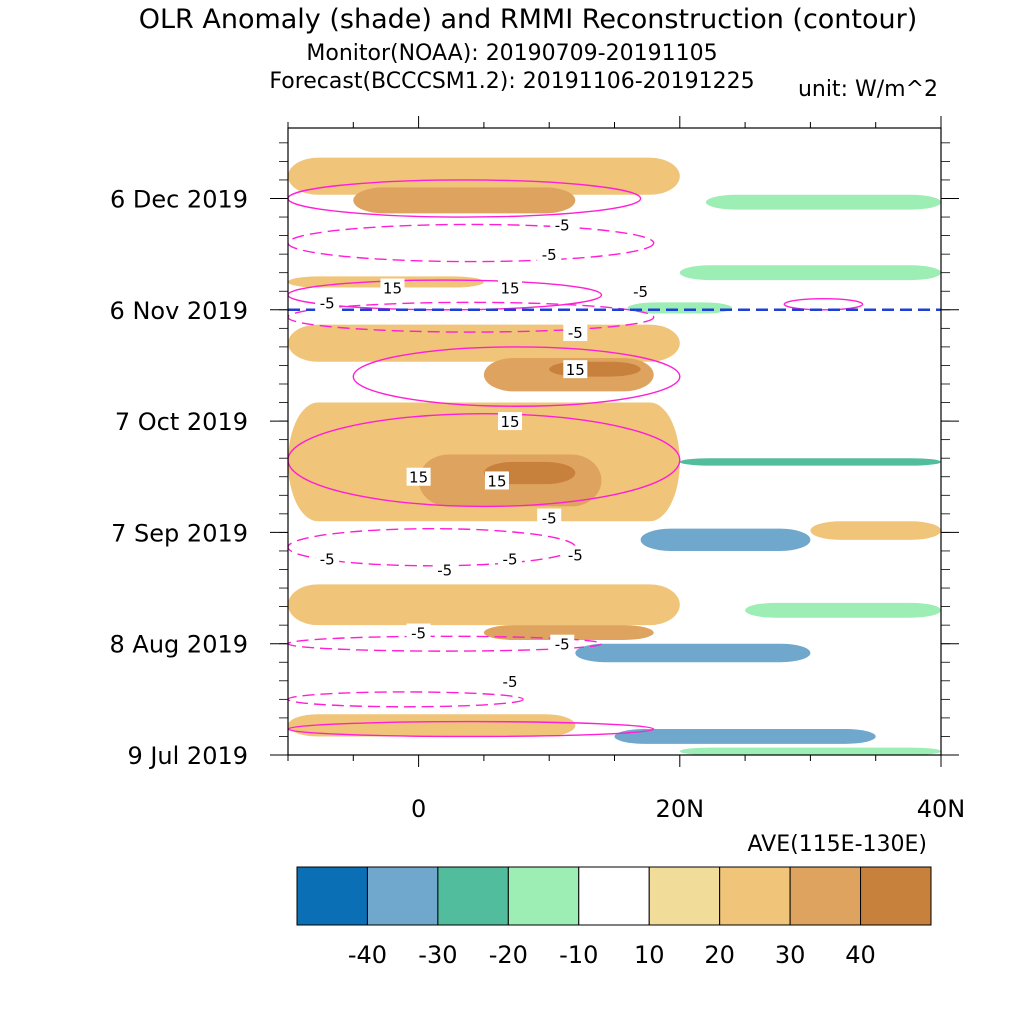  What do you see at coordinates (179, 199) in the screenshot?
I see `y-tick-label: 6 Dec 2019` at bounding box center [179, 199].